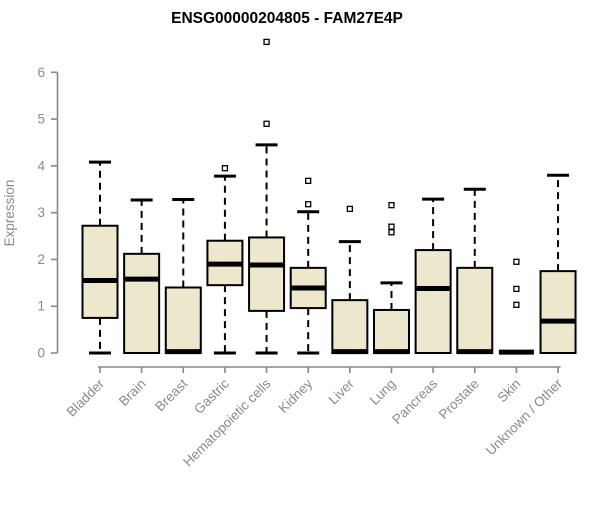 This screenshot has height=505, width=600. What do you see at coordinates (524, 417) in the screenshot?
I see `x-tick-label-unknown-other: Unknown / Other` at bounding box center [524, 417].